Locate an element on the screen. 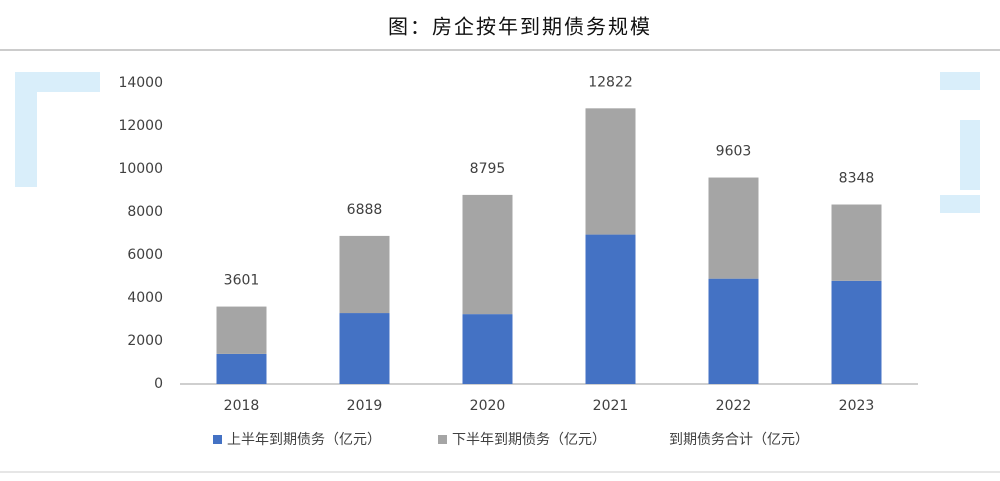 The image size is (1000, 481). x-tick-label: 2019 is located at coordinates (365, 406).